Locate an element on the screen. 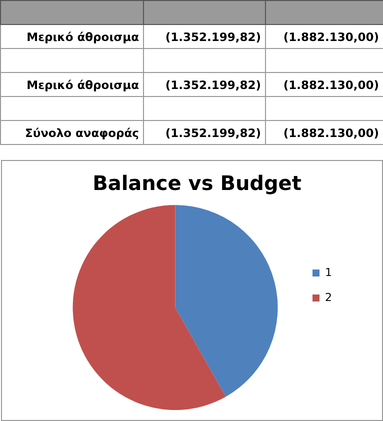 The height and width of the screenshot is (421, 383). text: Σύνολο αναφοράς is located at coordinates (72, 132).